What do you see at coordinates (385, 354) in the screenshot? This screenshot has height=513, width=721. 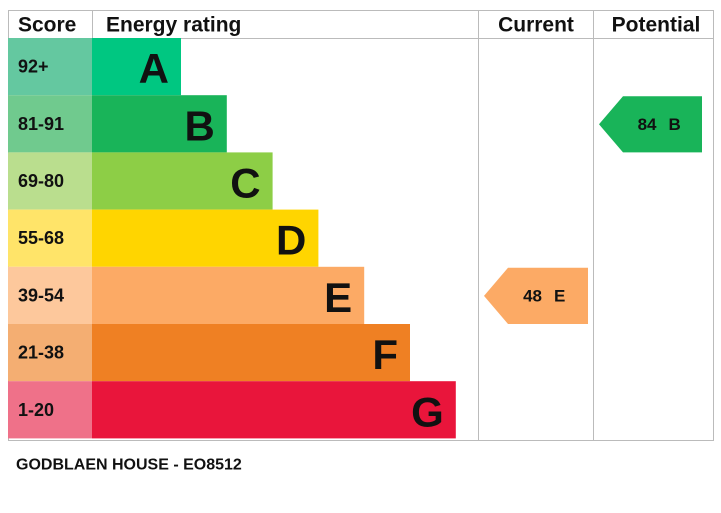 I see `rating-letter: F` at bounding box center [385, 354].